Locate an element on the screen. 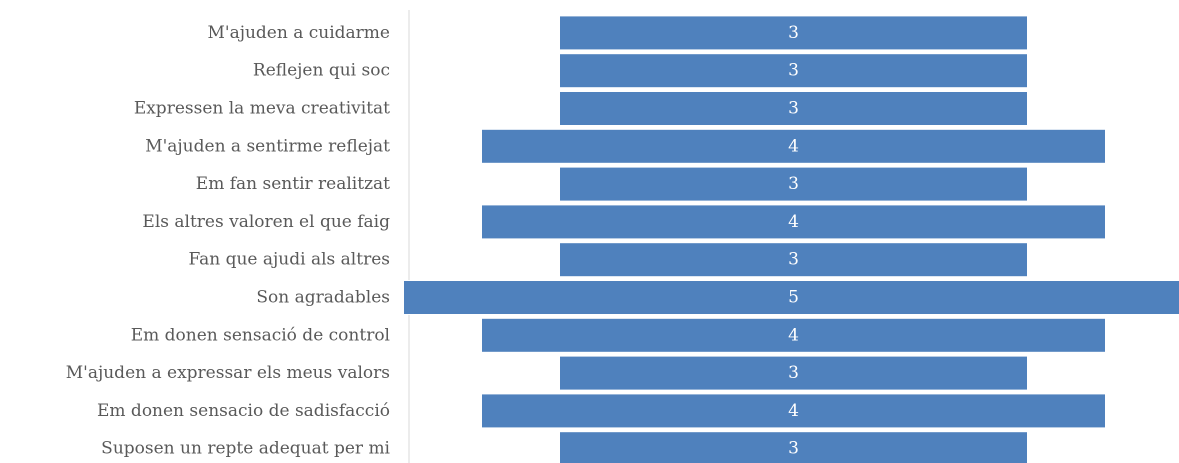 The height and width of the screenshot is (463, 1179). data-label: 5 is located at coordinates (793, 298).